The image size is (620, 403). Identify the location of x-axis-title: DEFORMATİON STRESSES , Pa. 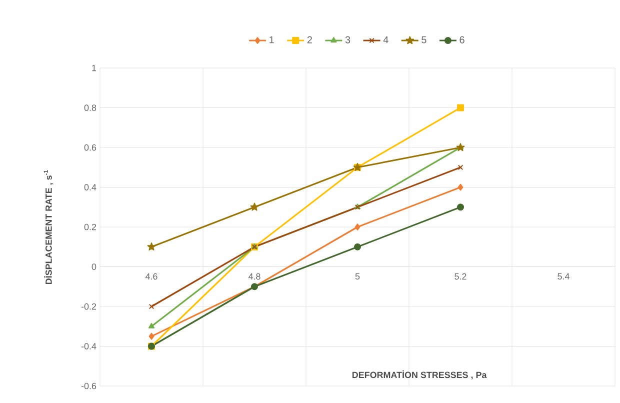
(419, 375).